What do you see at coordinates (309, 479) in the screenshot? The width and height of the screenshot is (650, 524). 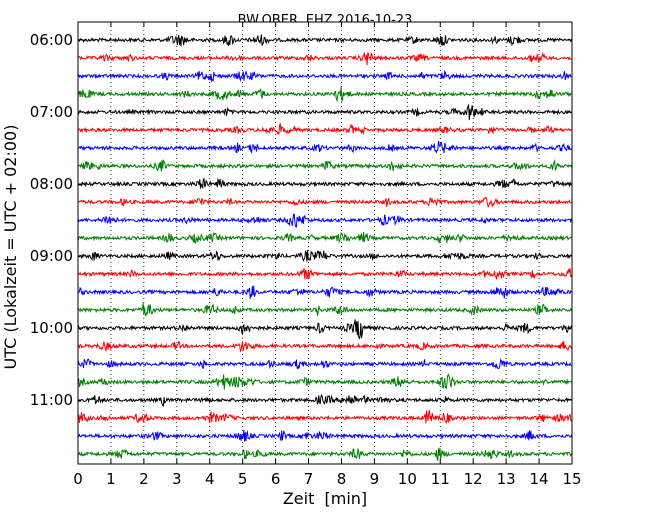 I see `x-tick-label: 7` at bounding box center [309, 479].